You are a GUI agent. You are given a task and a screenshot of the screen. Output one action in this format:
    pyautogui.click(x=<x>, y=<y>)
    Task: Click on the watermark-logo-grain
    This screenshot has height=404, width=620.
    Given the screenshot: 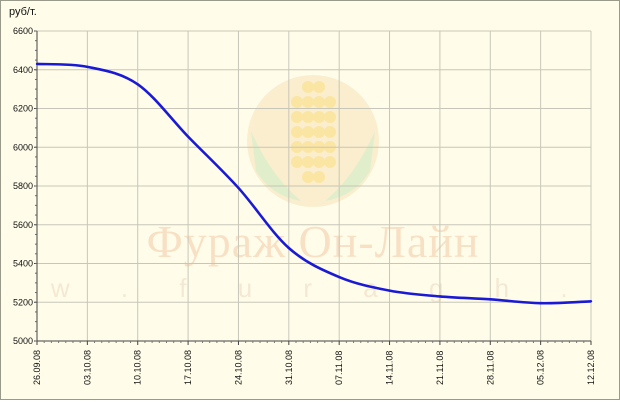 What is the action you would take?
    pyautogui.click(x=313, y=132)
    